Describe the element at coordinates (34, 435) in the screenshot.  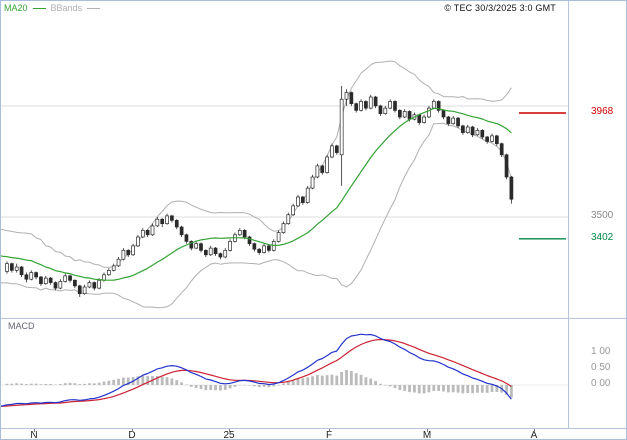
I see `x-axis-label-november: N` at that location.